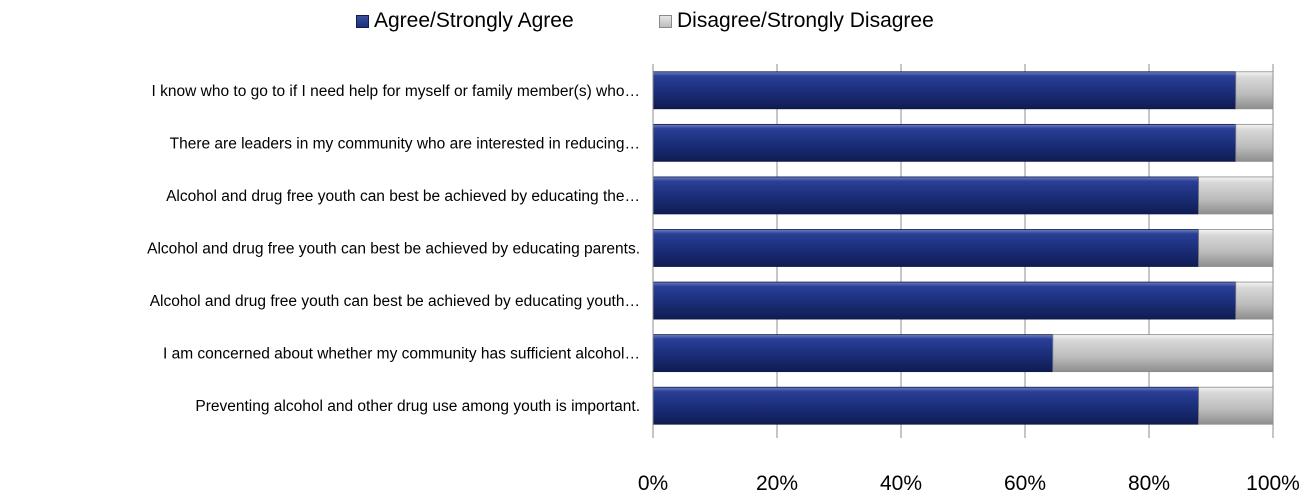  What do you see at coordinates (362, 21) in the screenshot?
I see `legend-swatch-agree` at bounding box center [362, 21].